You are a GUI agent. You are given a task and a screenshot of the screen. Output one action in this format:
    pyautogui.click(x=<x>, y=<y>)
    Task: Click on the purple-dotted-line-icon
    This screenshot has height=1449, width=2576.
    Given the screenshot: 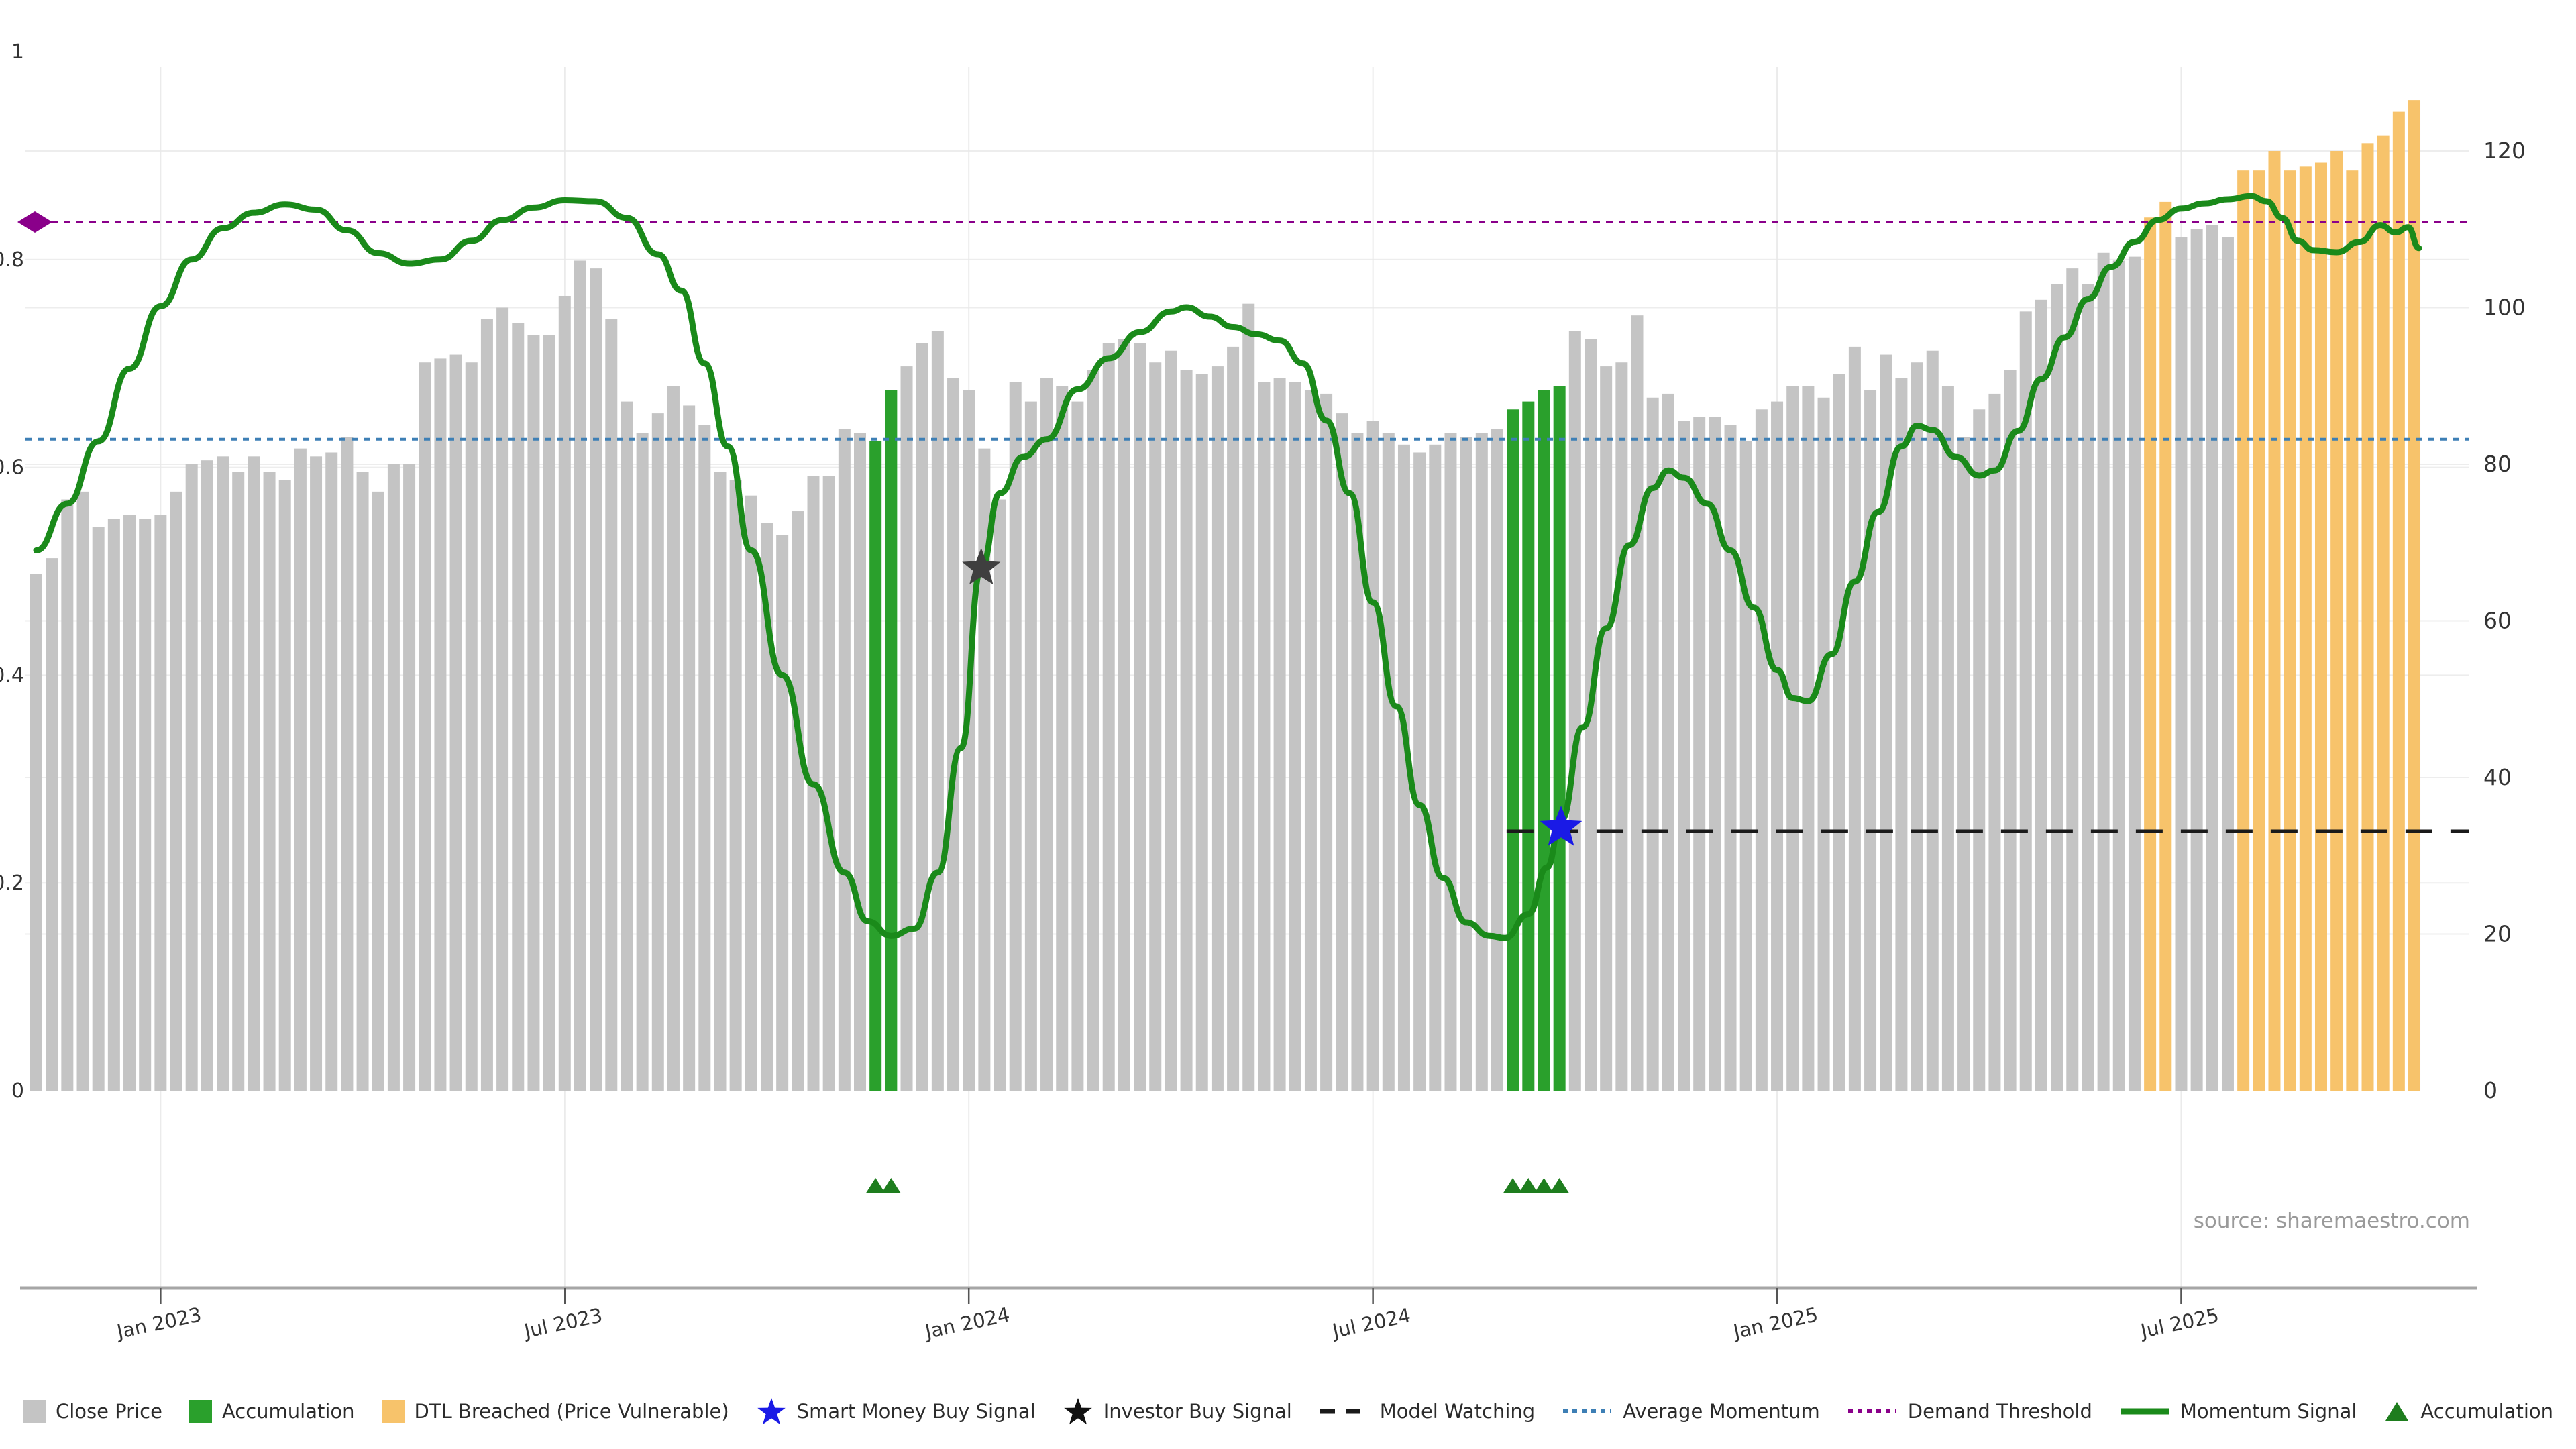 What is the action you would take?
    pyautogui.click(x=1871, y=1411)
    